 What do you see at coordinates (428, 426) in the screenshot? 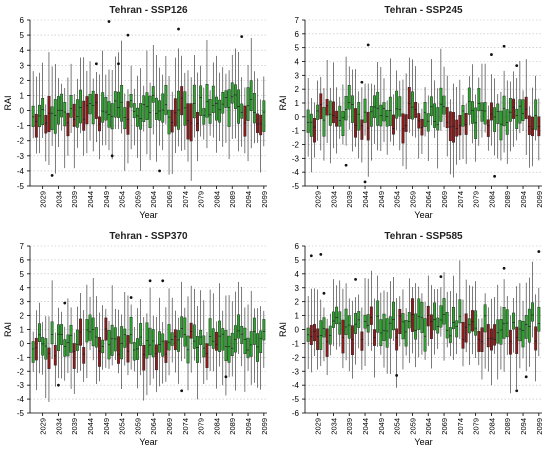
I see `x-tick-label: 2064` at bounding box center [428, 426].